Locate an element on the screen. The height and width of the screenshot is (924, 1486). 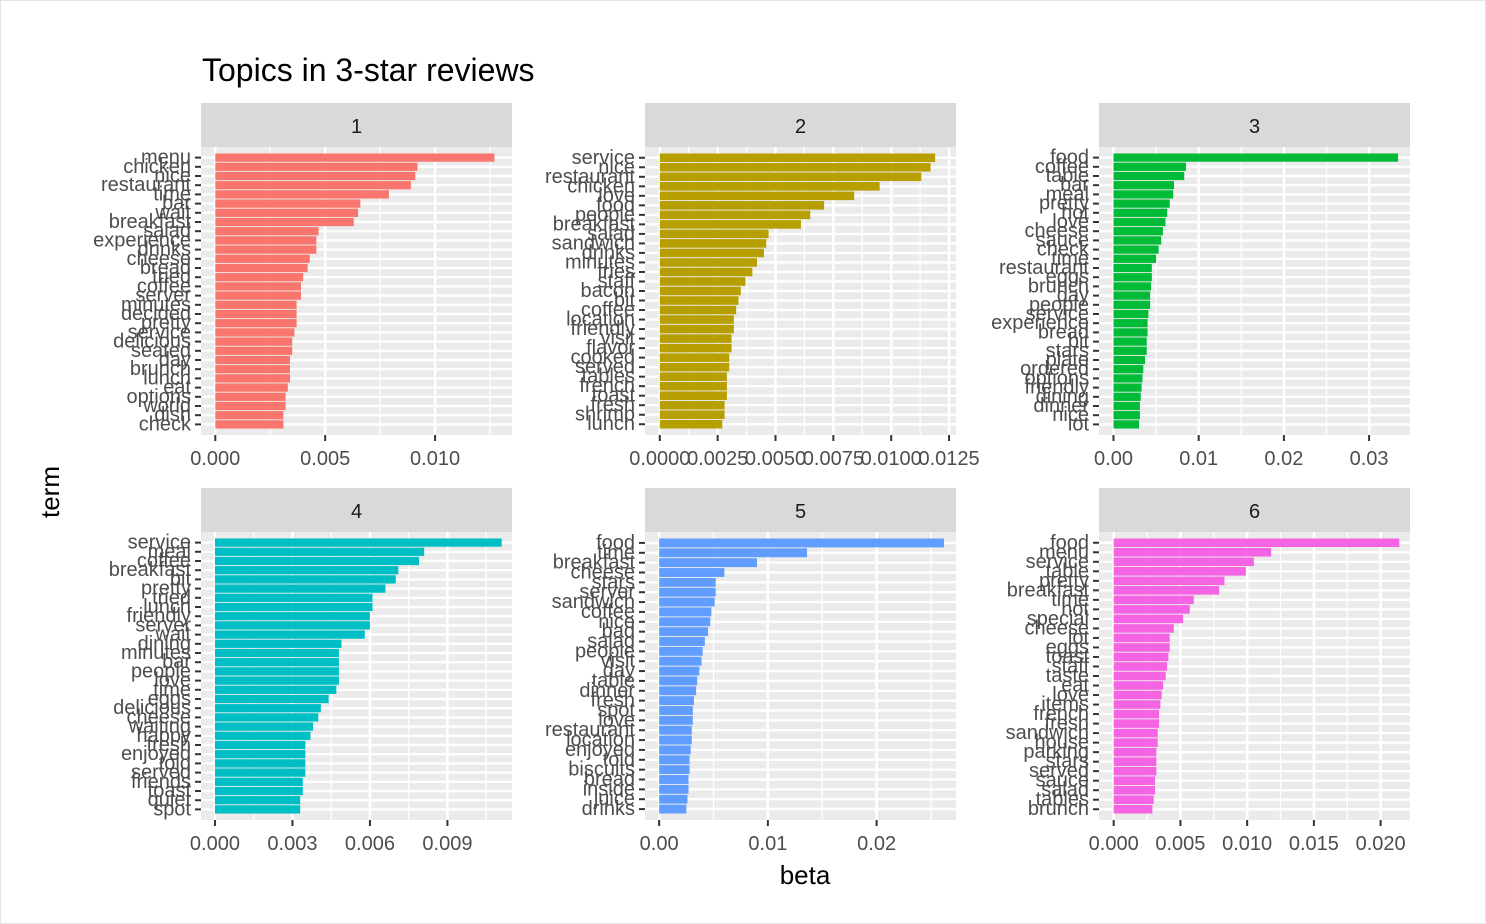
bar-pretty is located at coordinates (256, 323).